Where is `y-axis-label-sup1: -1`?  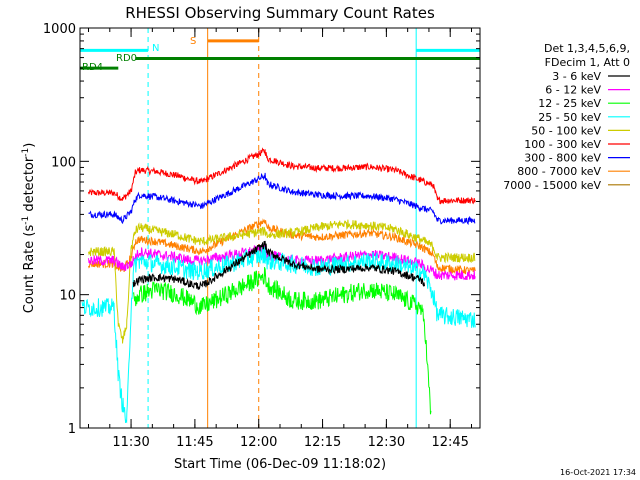 y-axis-label-sup1: -1 is located at coordinates (26, 220).